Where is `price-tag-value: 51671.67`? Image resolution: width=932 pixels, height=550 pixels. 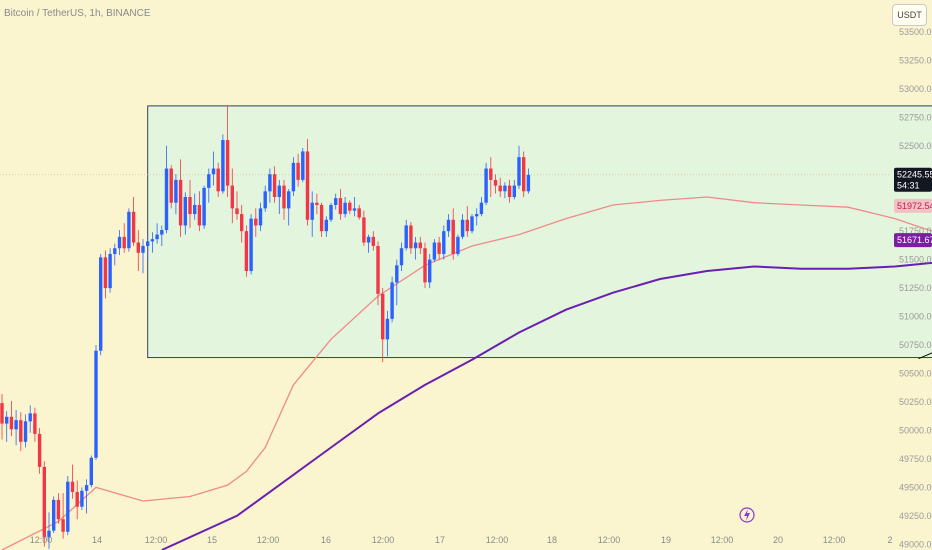
price-tag-value: 51671.67 is located at coordinates (914, 240).